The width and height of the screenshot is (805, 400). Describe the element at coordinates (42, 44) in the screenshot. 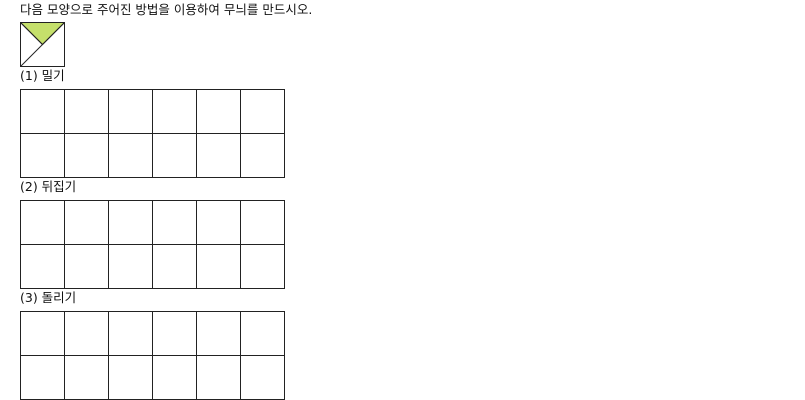

I see `square-motif-icon` at that location.